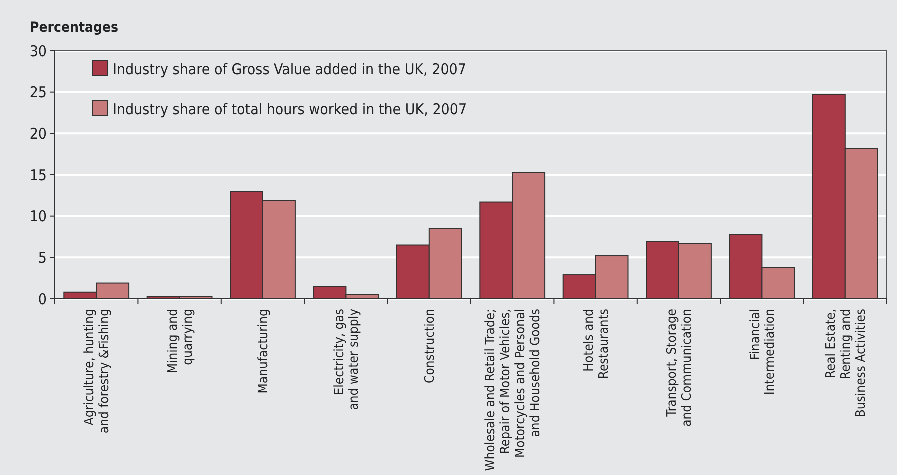 The height and width of the screenshot is (475, 897). I want to click on y-tick-label: 25, so click(38, 93).